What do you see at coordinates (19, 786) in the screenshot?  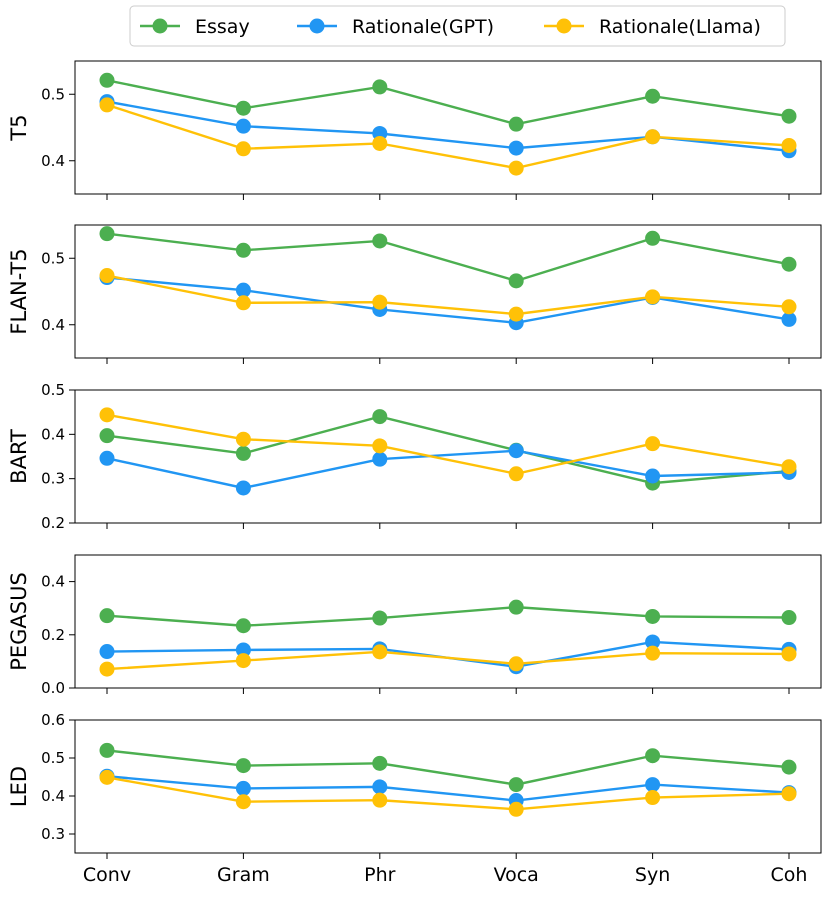 I see `y-axis-label: LED` at bounding box center [19, 786].